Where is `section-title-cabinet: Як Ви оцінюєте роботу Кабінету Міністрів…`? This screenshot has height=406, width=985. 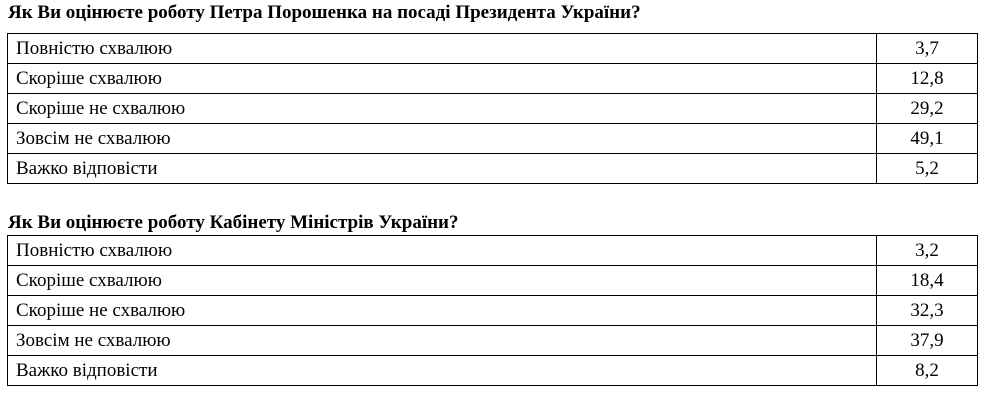 section-title-cabinet: Як Ви оцінюєте роботу Кабінету Міністрів… is located at coordinates (233, 222).